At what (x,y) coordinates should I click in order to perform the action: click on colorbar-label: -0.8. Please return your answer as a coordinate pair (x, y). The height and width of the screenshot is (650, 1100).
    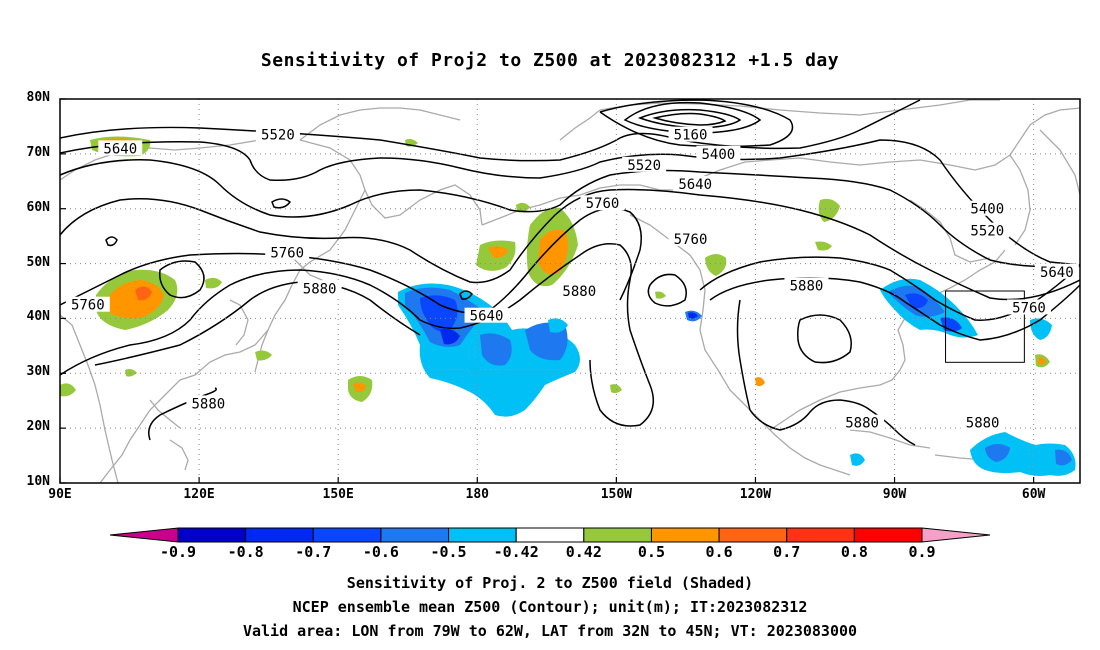
    Looking at the image, I should click on (245, 552).